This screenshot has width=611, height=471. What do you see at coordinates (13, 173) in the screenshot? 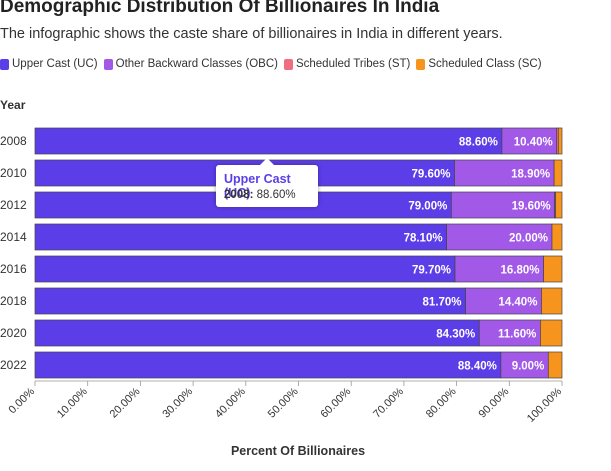
I see `y-tick-label: 2010` at bounding box center [13, 173].